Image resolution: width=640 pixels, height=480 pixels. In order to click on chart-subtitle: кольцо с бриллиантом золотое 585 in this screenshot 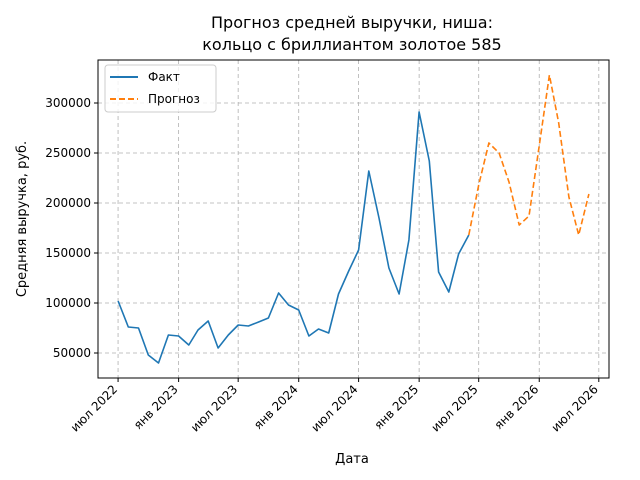, I will do `click(351, 44)`.